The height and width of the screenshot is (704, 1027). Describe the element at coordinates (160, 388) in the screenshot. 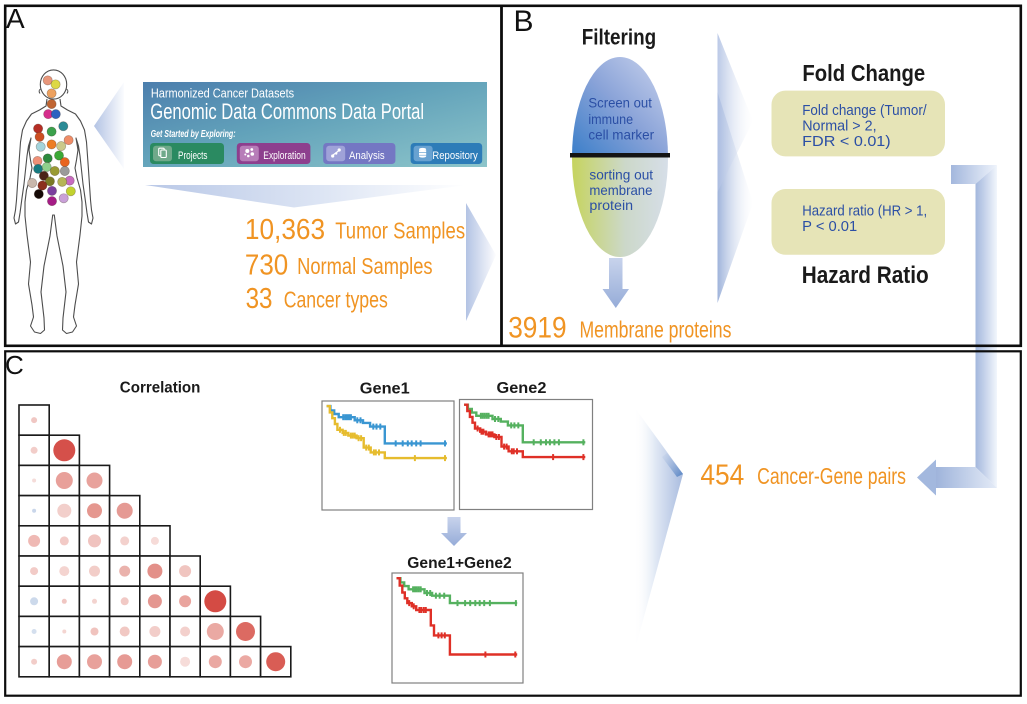

I see `svg-text: Correlation` at that location.